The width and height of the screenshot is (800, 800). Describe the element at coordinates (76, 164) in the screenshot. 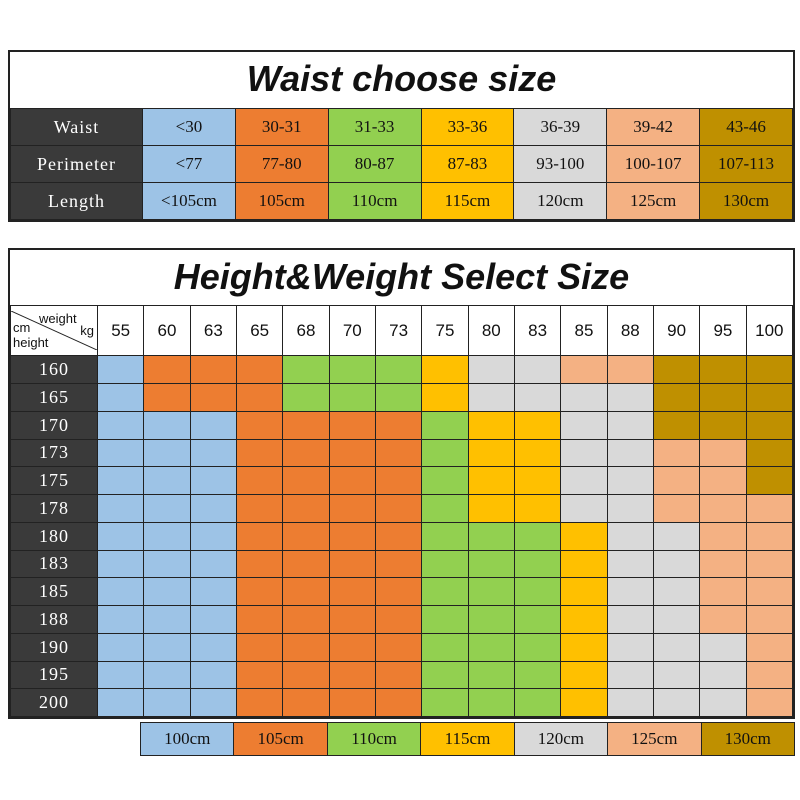

I see `row-label: Perimeter` at that location.